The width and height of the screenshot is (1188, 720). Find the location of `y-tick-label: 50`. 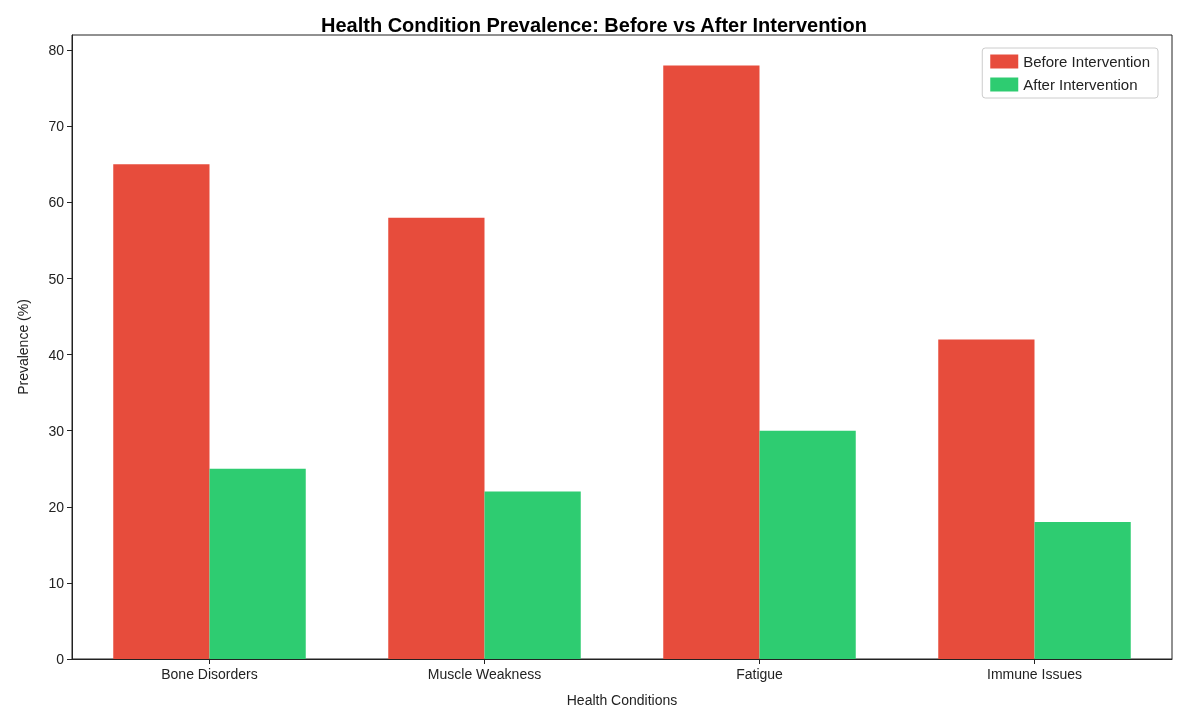

y-tick-label: 50 is located at coordinates (56, 278).